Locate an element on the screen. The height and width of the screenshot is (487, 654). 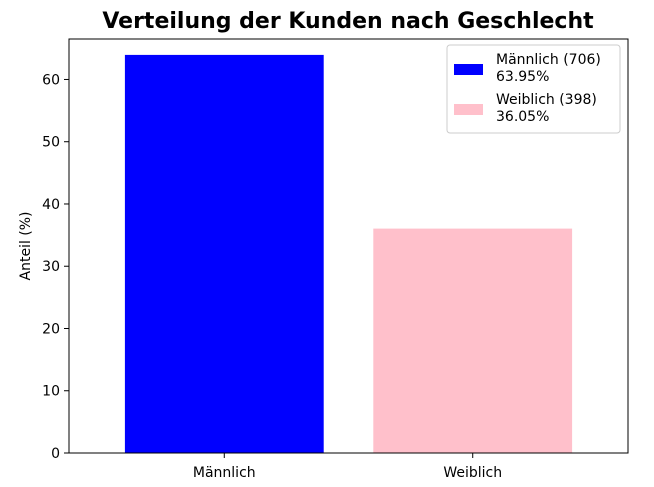
legend: Männlich (706)63.95% Weiblich (398)36.05% is located at coordinates (533, 89).